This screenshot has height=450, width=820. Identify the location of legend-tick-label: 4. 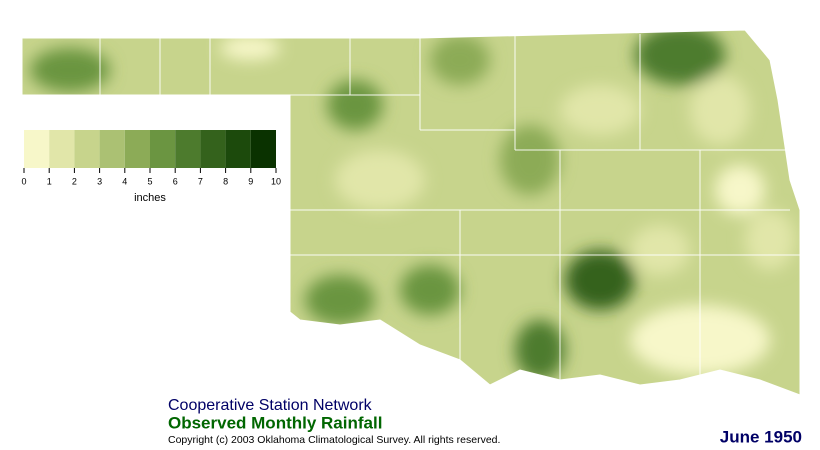
(124, 181).